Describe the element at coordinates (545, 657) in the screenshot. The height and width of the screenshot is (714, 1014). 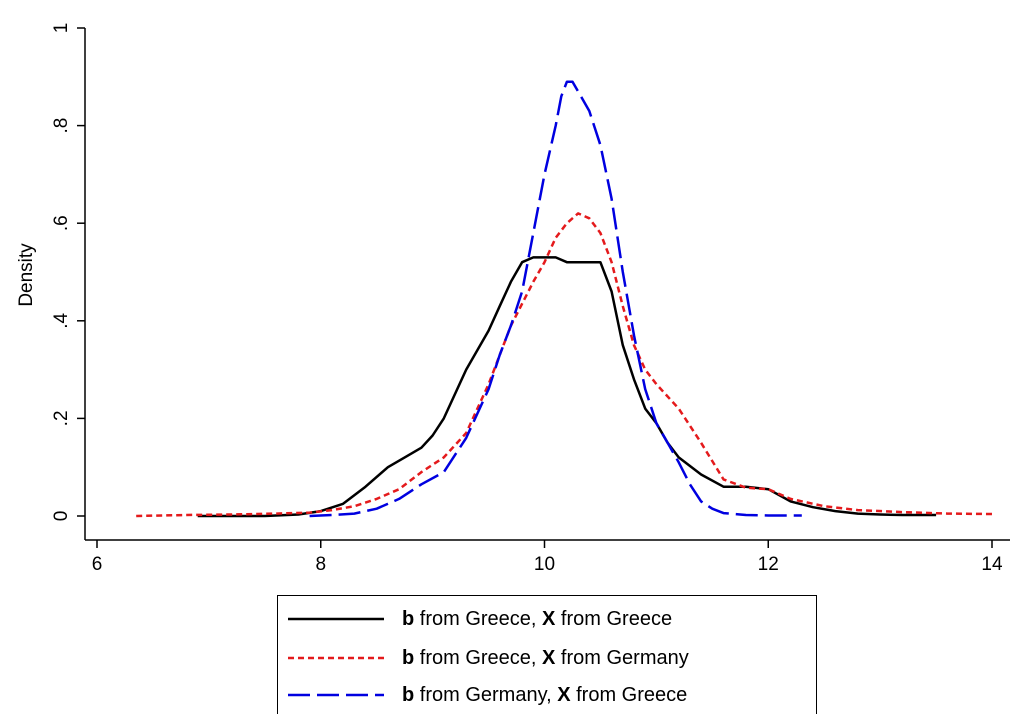
I see `legend-label-2: b from Greece, X from Germany` at that location.